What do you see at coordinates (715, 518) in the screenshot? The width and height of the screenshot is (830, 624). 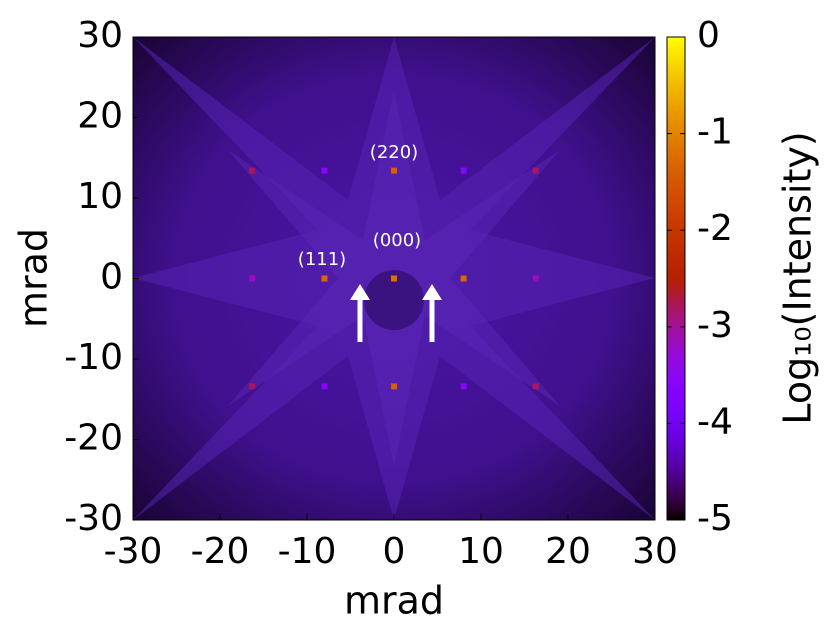 I see `colorbar-tick-label: -5` at bounding box center [715, 518].